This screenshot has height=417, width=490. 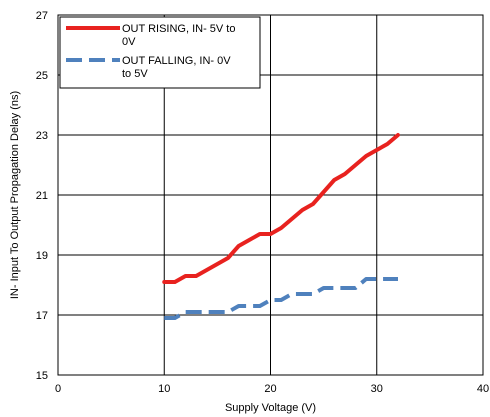 What do you see at coordinates (377, 389) in the screenshot?
I see `x-tick-label: 30` at bounding box center [377, 389].